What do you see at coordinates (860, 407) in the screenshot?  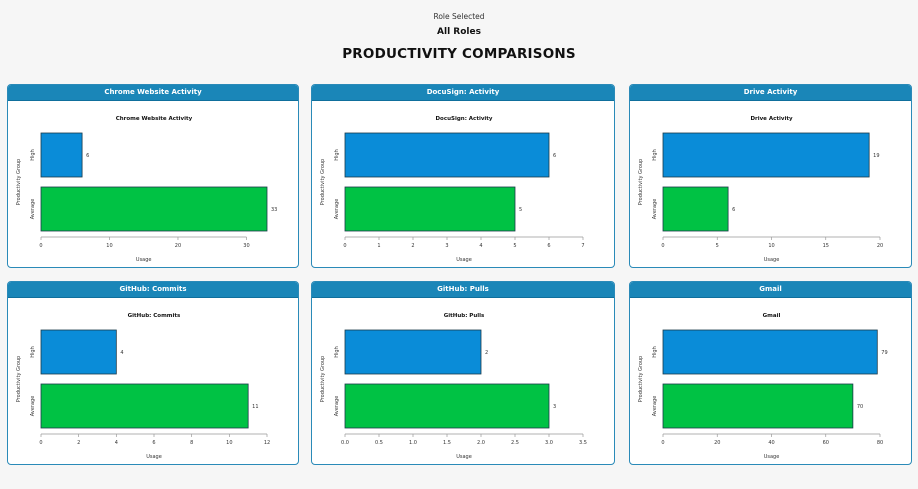 I see `value-label: 70` at bounding box center [860, 407].